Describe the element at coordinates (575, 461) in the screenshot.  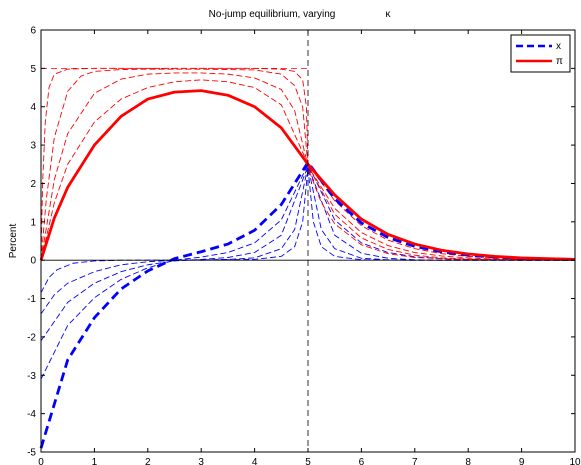
I see `x-tick-label: 10` at that location.